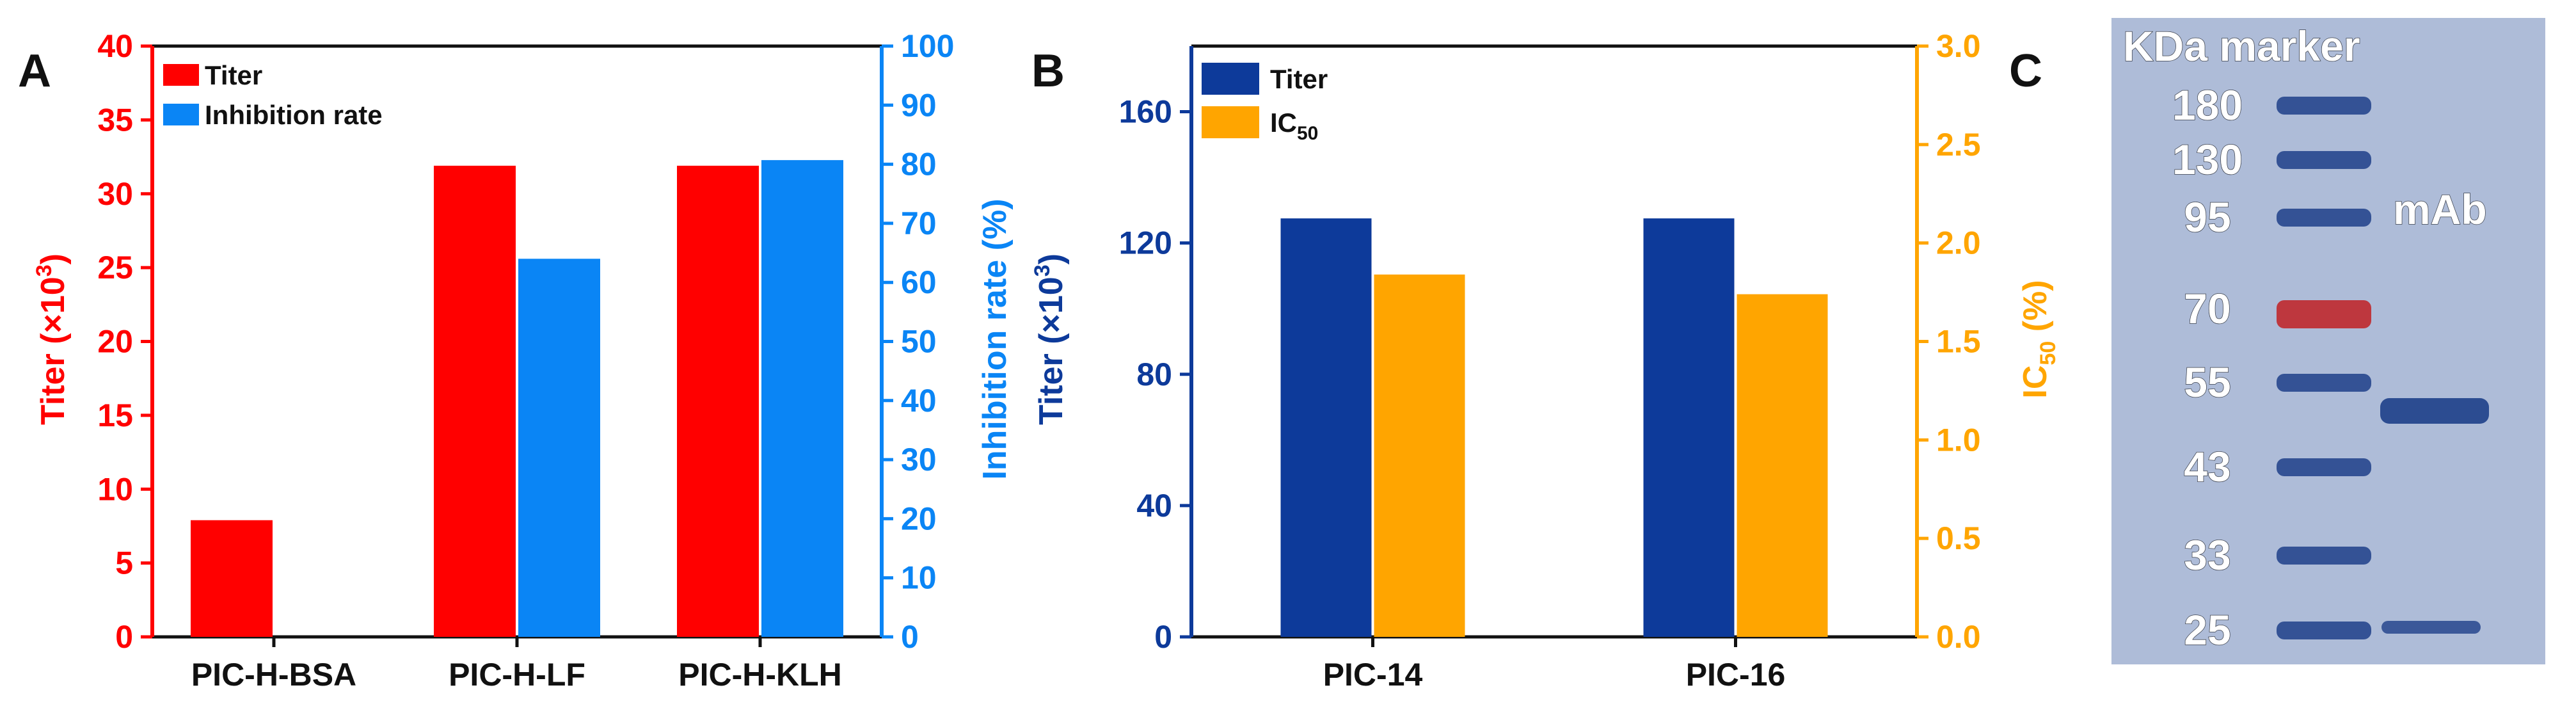  What do you see at coordinates (517, 675) in the screenshot?
I see `category-label-pic-h-lf: PIC-H-LF` at bounding box center [517, 675].